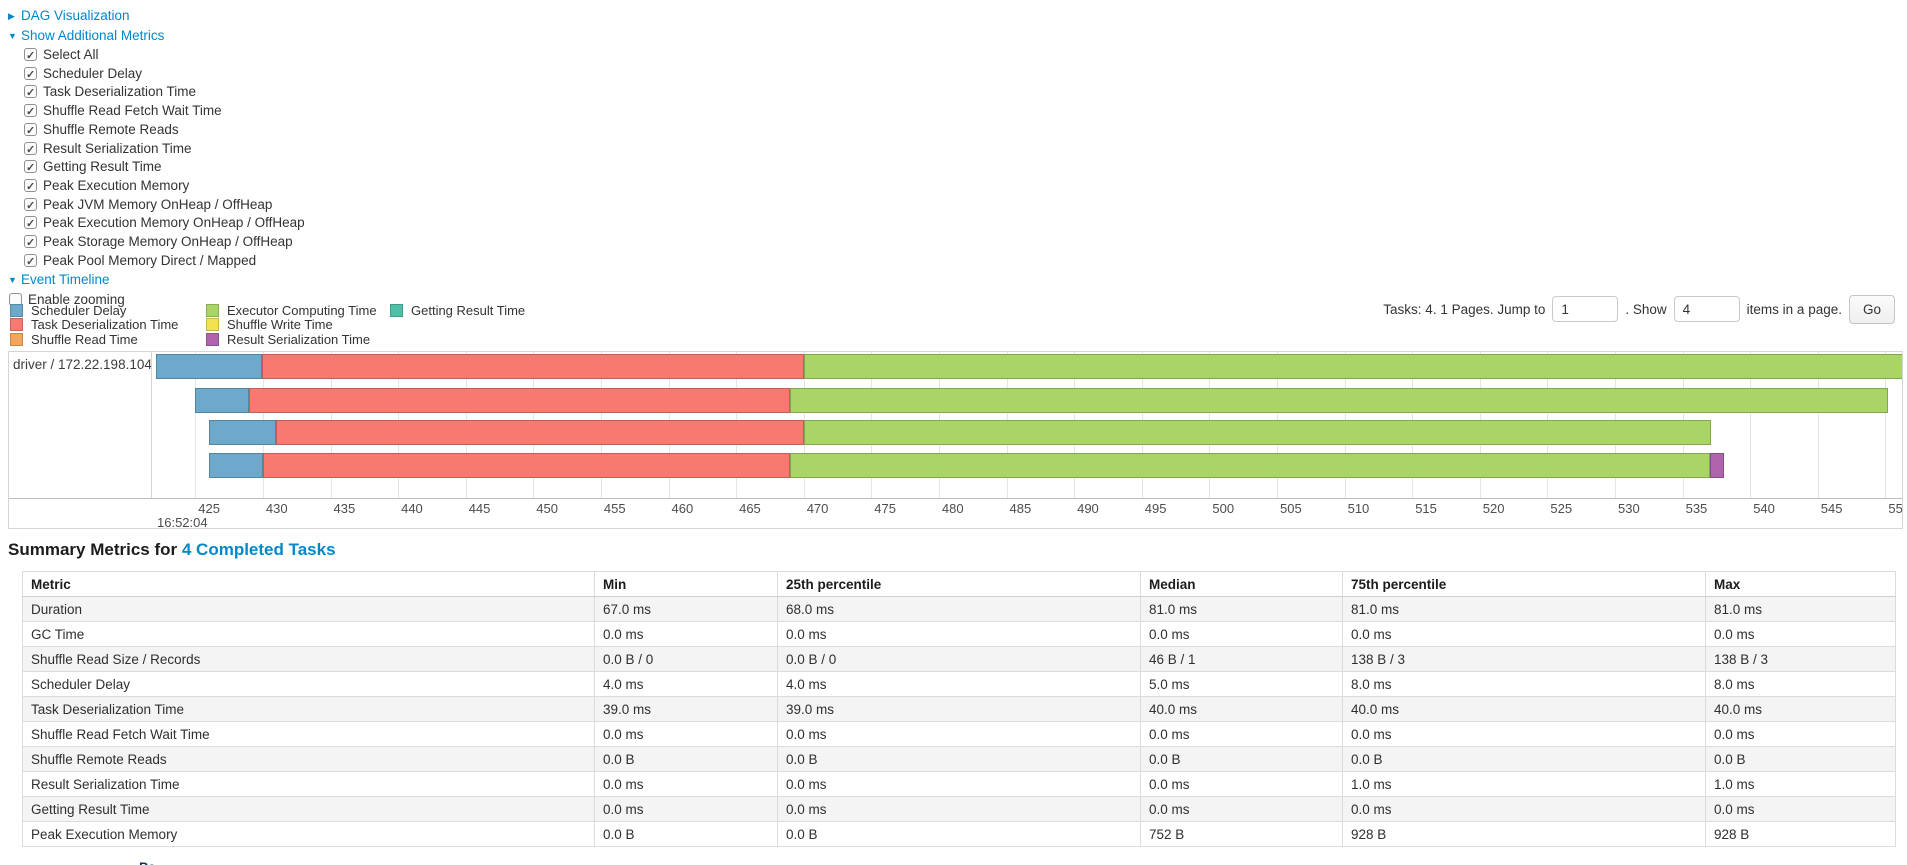 The width and height of the screenshot is (1907, 865). I want to click on task-segment-executor-computing, so click(1257, 432).